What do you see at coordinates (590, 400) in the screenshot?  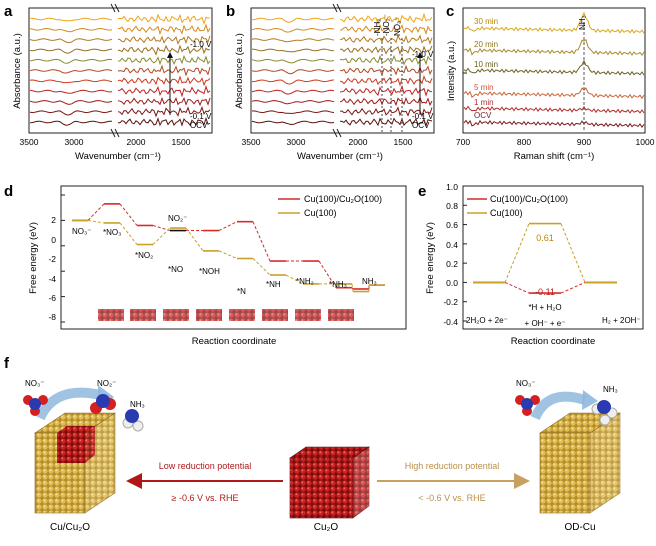 I see `f-right-curve-arrowhead` at bounding box center [590, 400].